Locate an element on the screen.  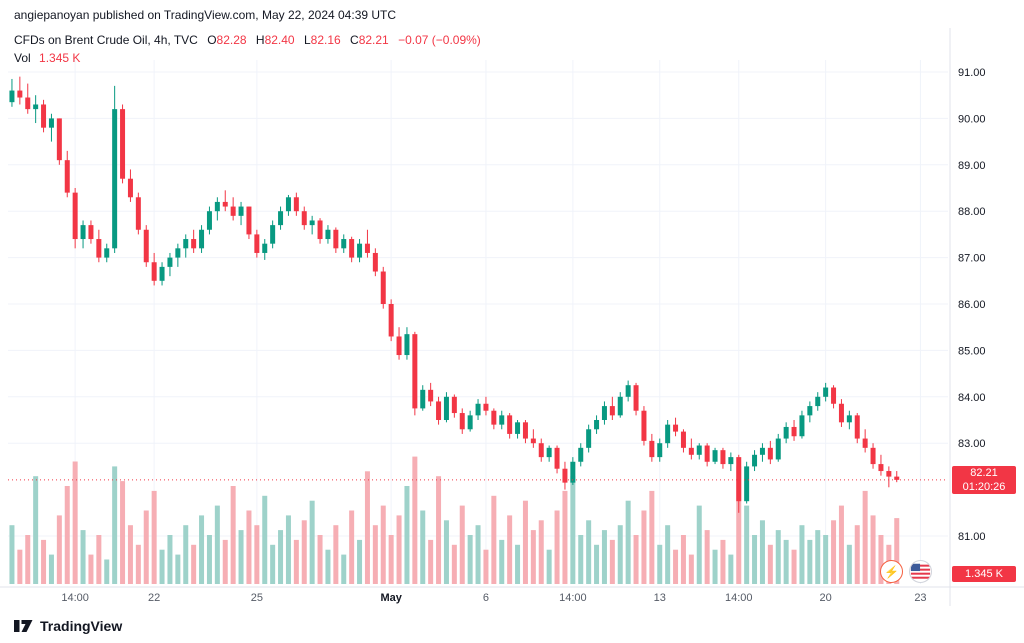
svg-text: 88.00 is located at coordinates (972, 212).